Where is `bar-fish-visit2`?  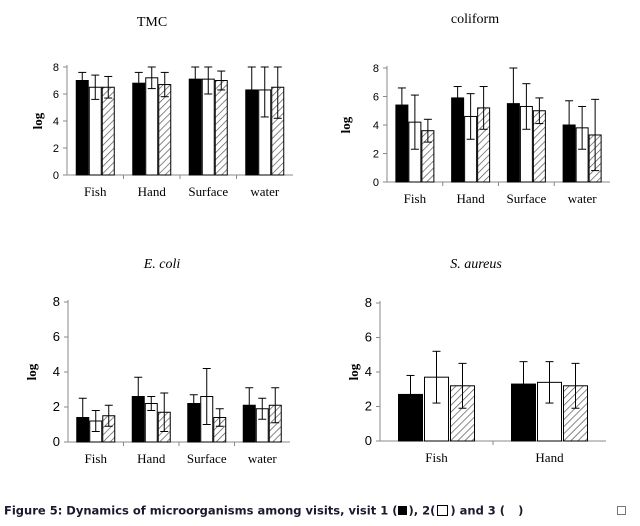 bar-fish-visit2 is located at coordinates (95, 131).